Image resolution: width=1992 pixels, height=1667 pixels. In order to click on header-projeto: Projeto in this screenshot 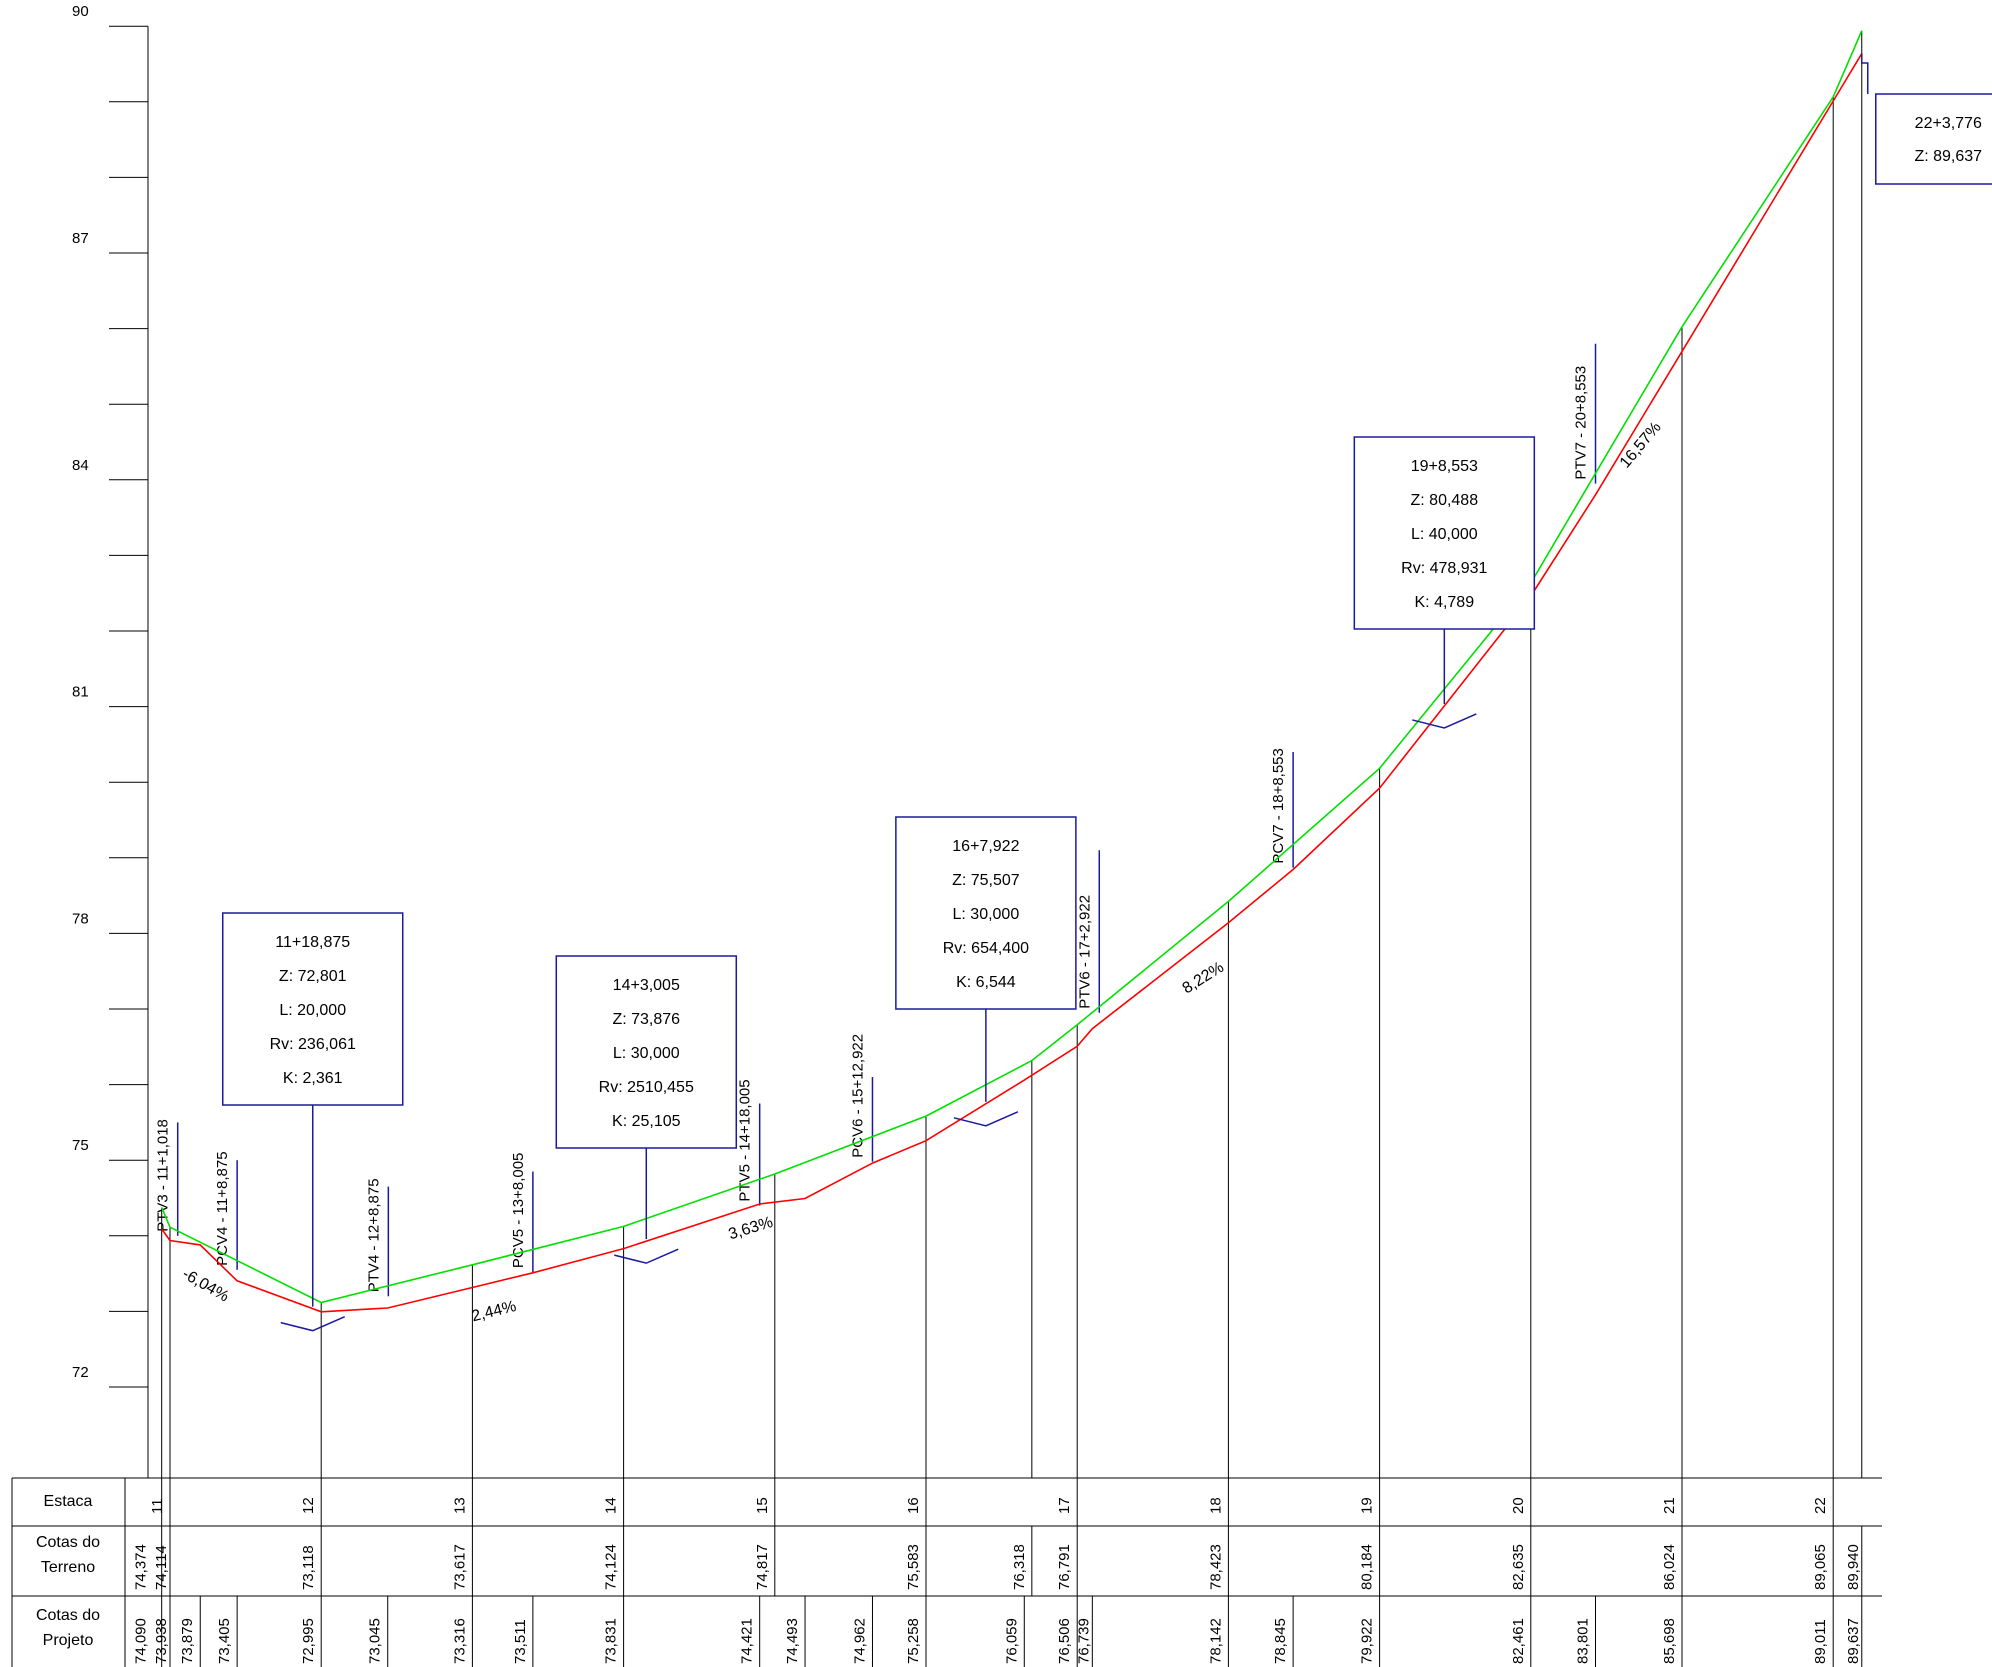, I will do `click(68, 1640)`.